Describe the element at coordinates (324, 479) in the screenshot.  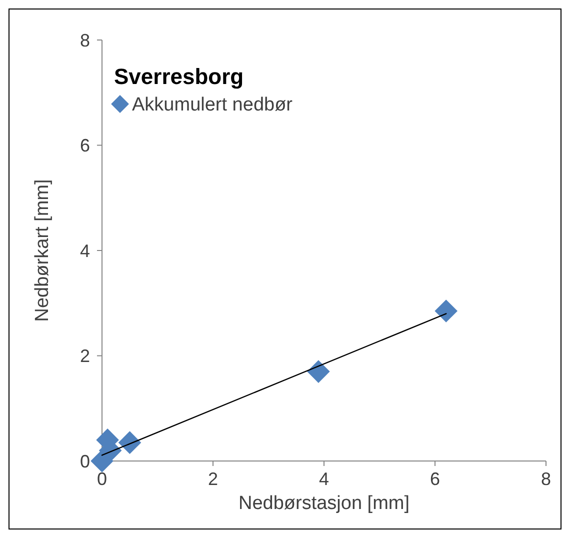
I see `x-tick-label: 4` at that location.